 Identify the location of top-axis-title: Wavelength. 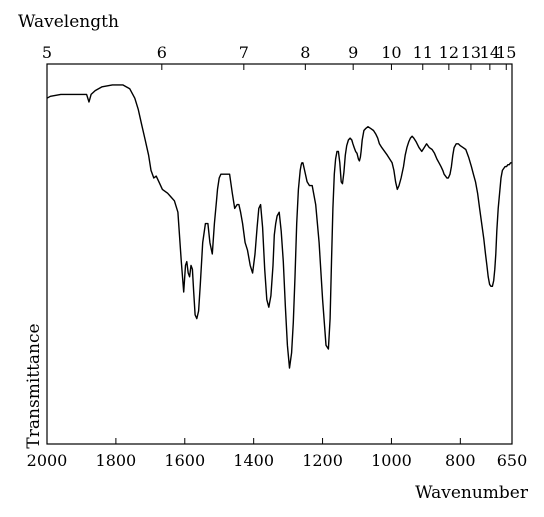
(68, 22).